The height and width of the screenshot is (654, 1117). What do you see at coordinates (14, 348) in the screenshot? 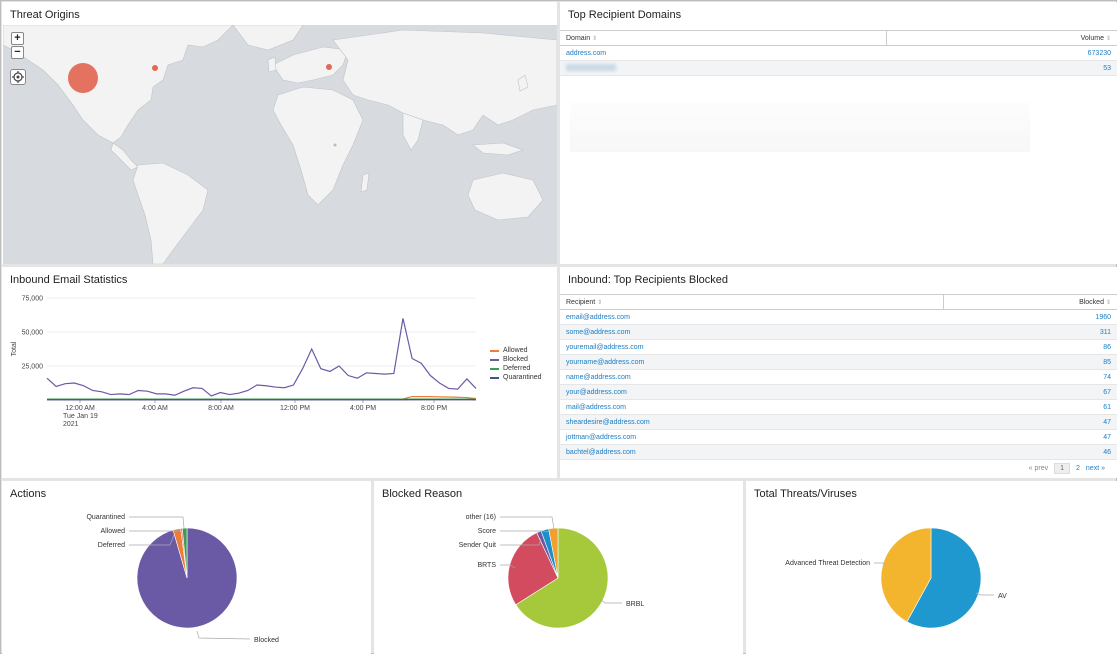
I see `y-axis-title: Total` at bounding box center [14, 348].